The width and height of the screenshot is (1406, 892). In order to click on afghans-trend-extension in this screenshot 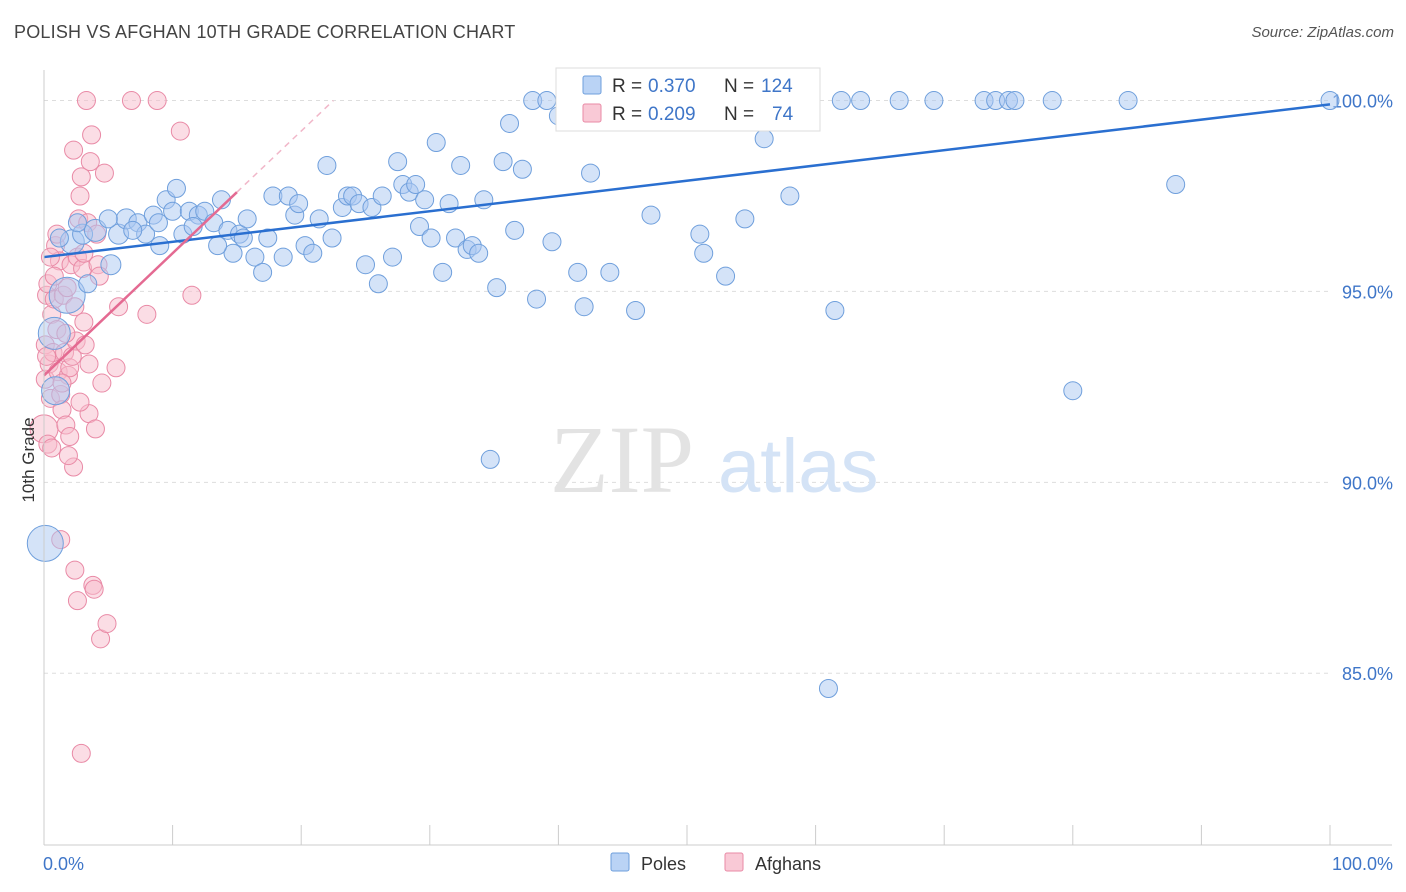, I will do `click(285, 146)`.